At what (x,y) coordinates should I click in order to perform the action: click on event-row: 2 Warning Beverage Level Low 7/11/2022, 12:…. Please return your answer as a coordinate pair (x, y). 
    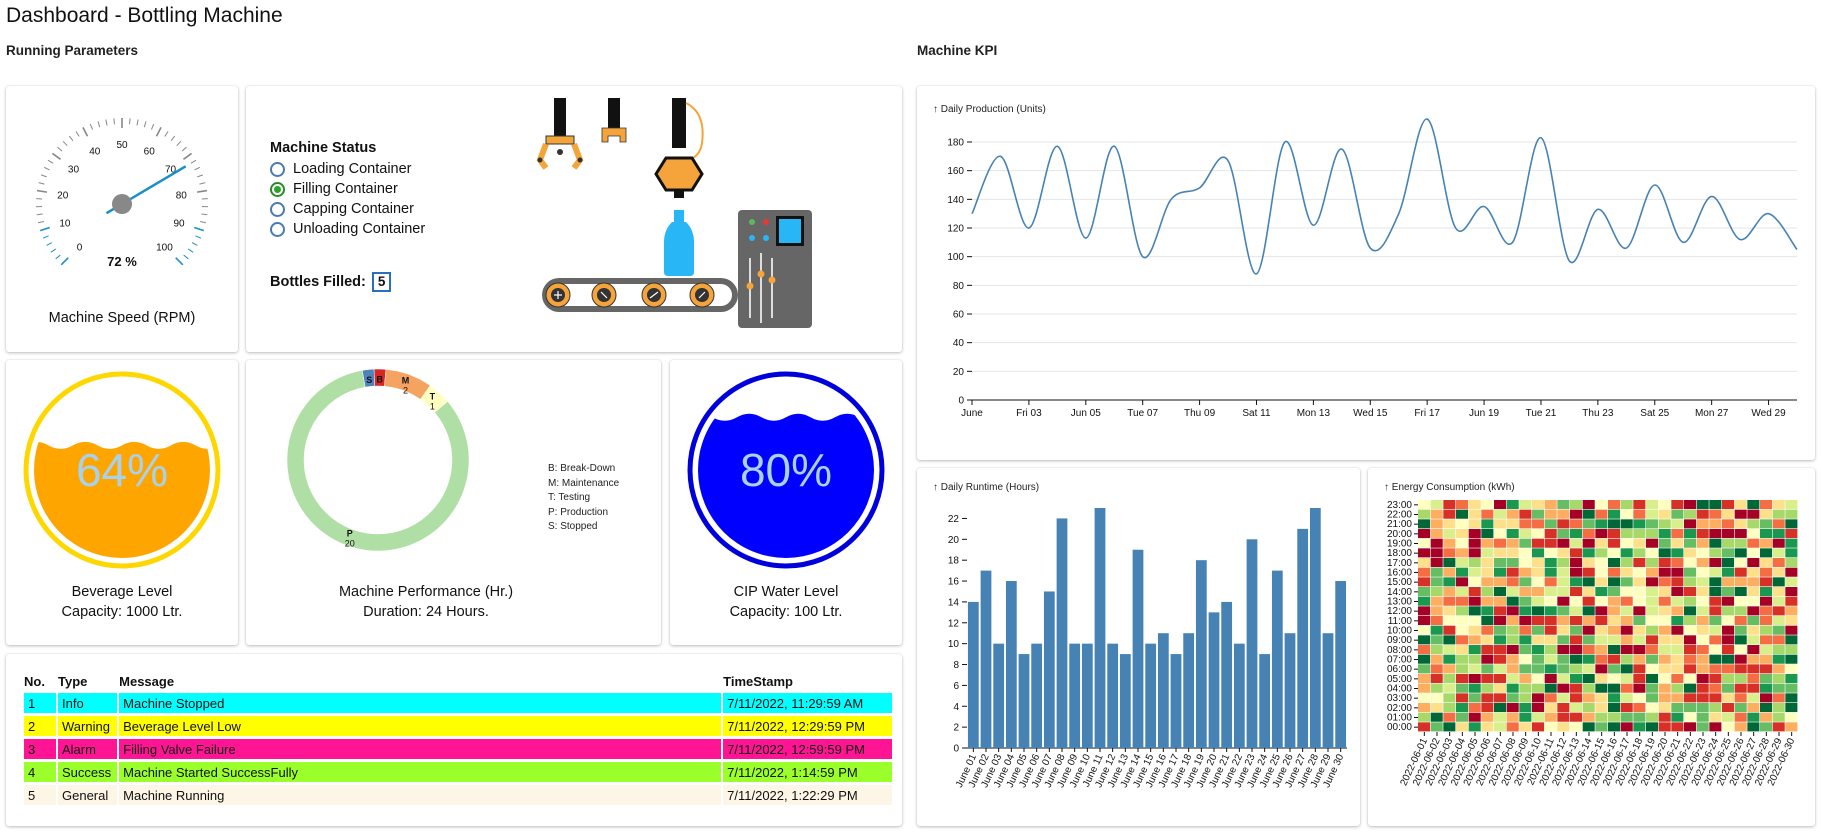
    Looking at the image, I should click on (457, 726).